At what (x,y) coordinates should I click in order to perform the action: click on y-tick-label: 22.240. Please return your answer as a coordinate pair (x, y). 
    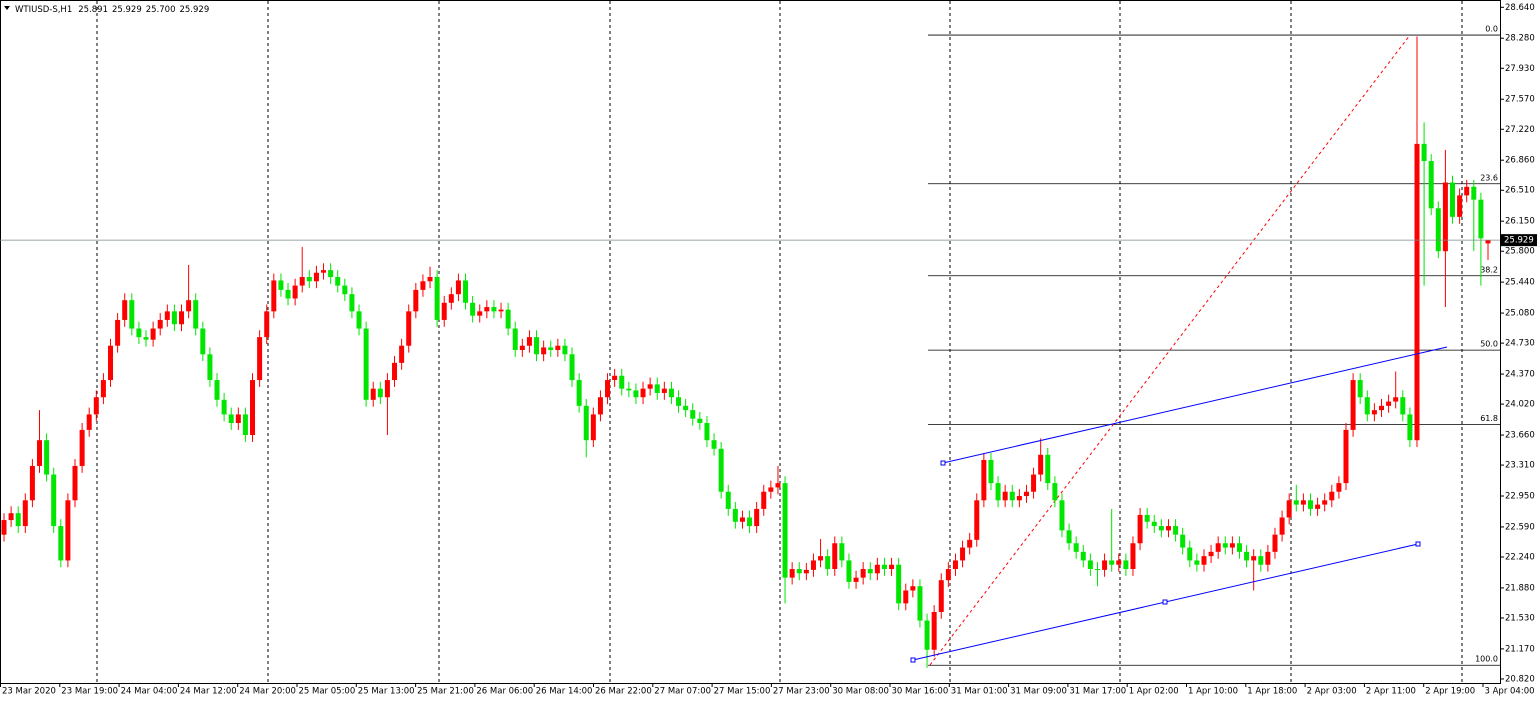
    Looking at the image, I should click on (1520, 557).